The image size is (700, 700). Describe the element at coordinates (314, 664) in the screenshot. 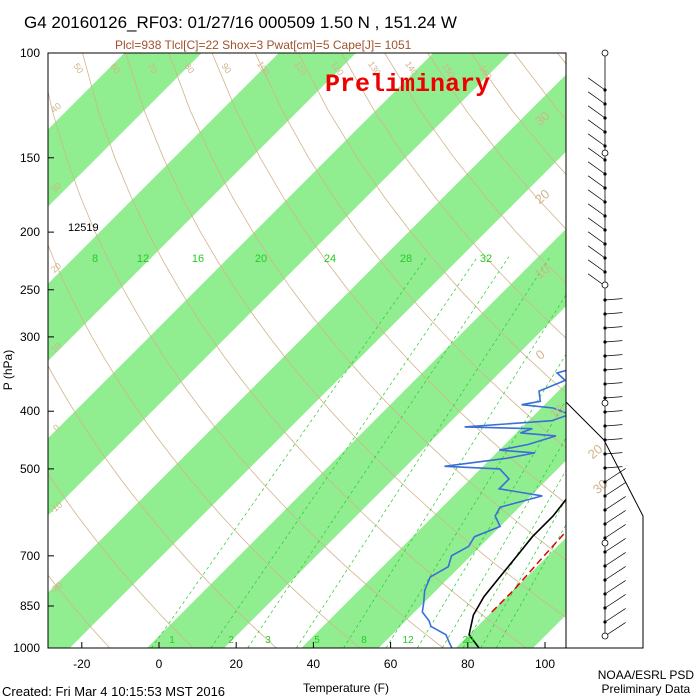

I see `x-tick-label: 40` at that location.